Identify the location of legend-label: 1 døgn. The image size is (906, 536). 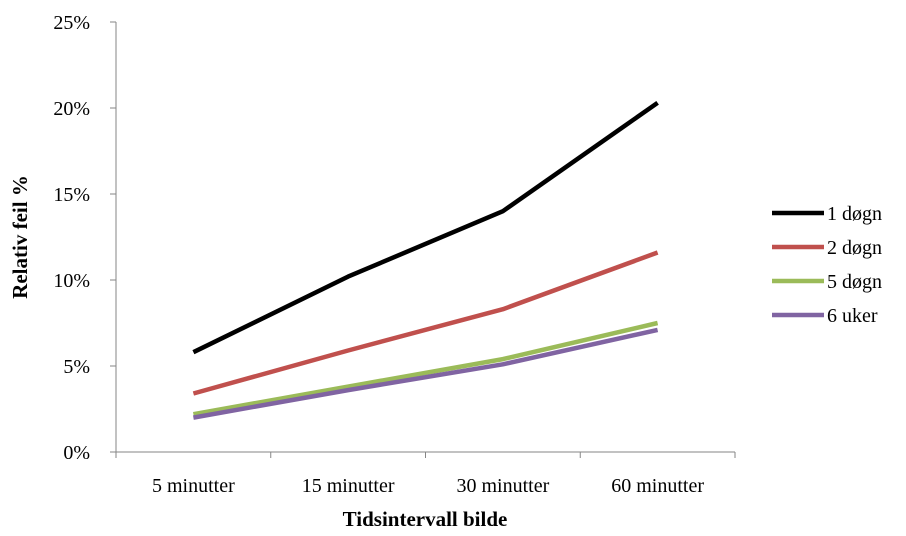
(854, 214).